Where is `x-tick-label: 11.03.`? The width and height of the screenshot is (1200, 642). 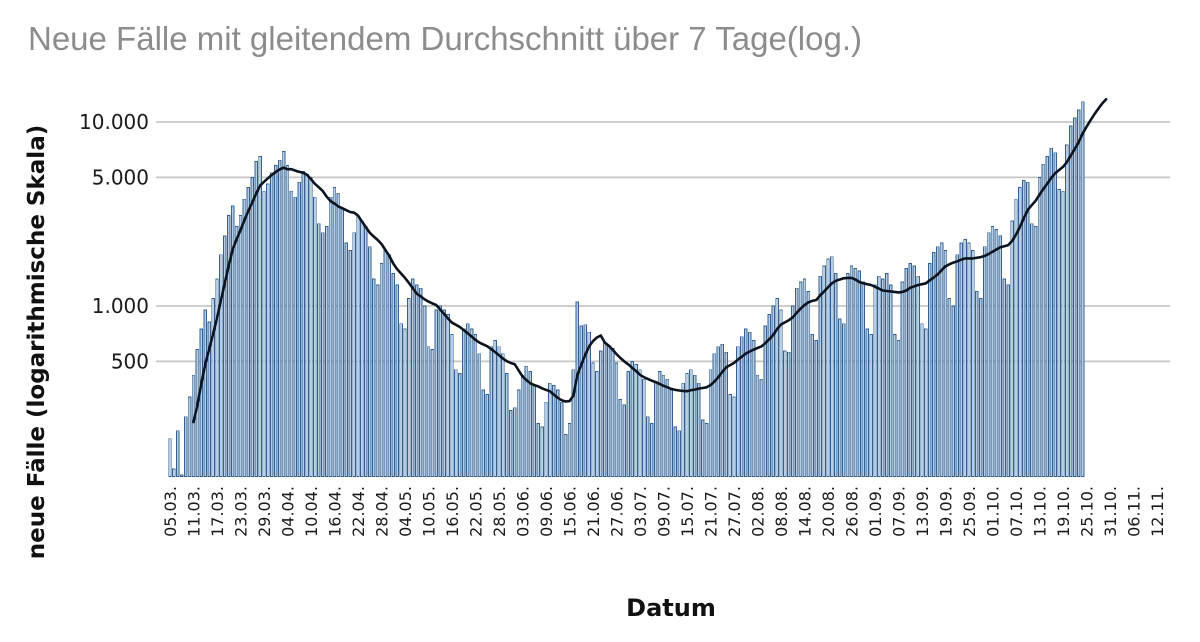 x-tick-label: 11.03. is located at coordinates (194, 511).